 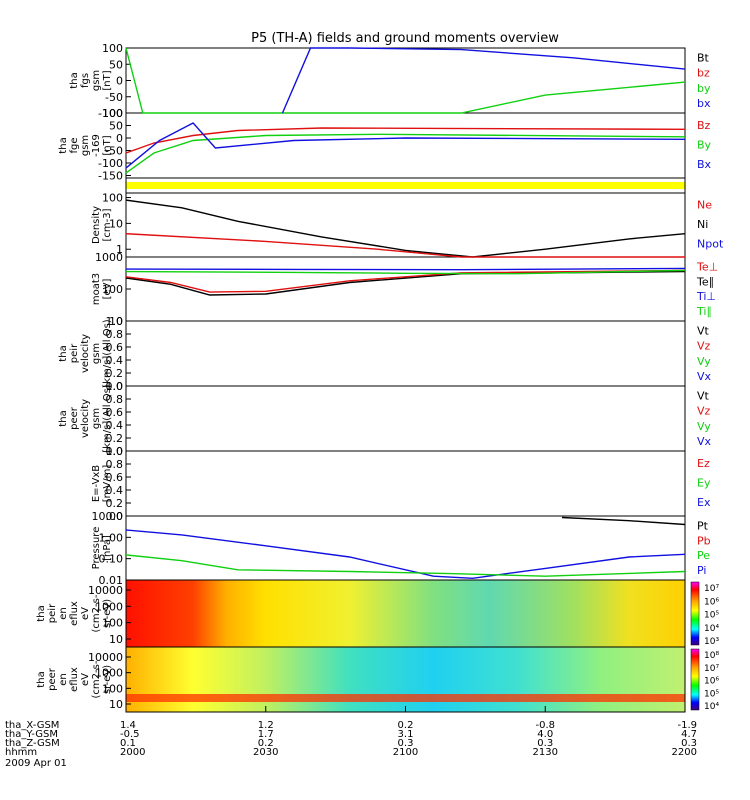 What do you see at coordinates (74, 418) in the screenshot?
I see `y-axis-label-line: peer` at bounding box center [74, 418].